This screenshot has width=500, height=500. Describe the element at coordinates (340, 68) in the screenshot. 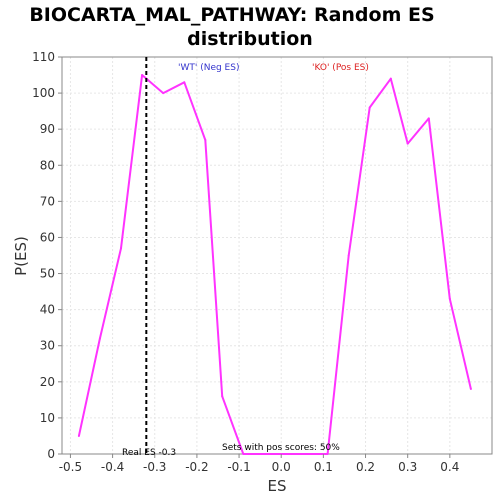

I see `ko-annotation: 'KO' (Pos ES)` at that location.